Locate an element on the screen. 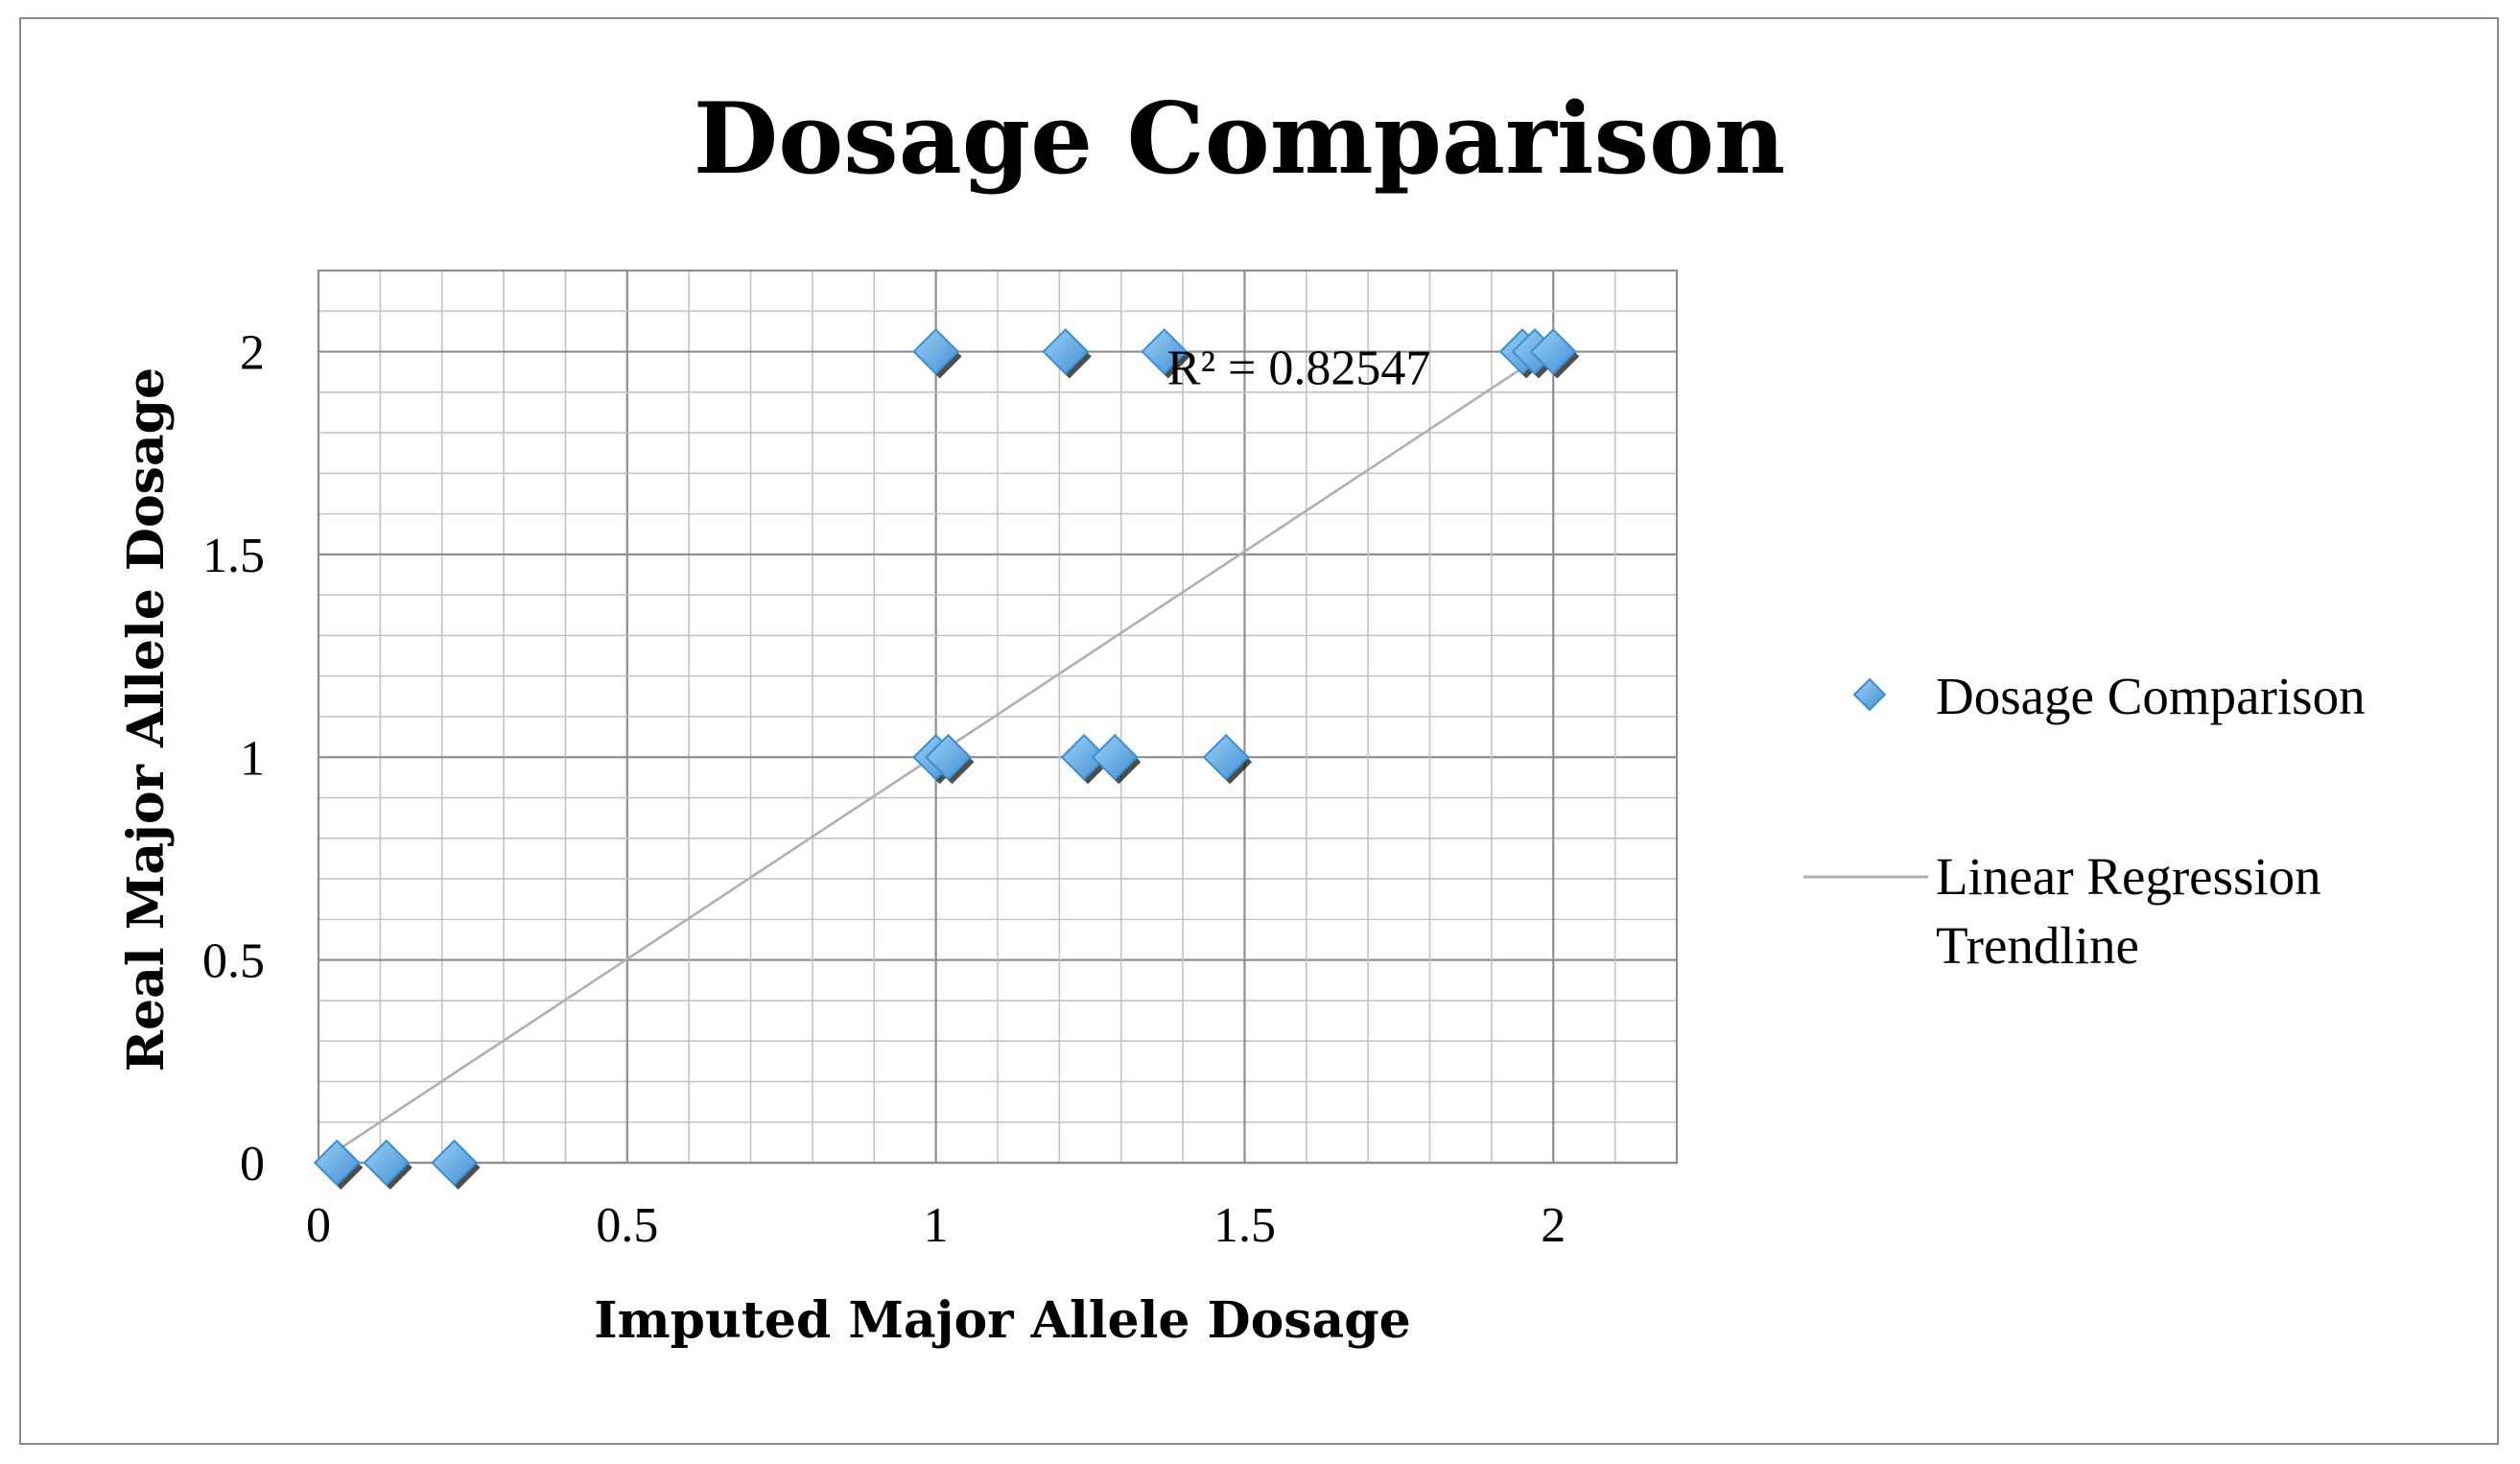 The height and width of the screenshot is (1464, 2520). y-tick-label: 1 is located at coordinates (252, 759).